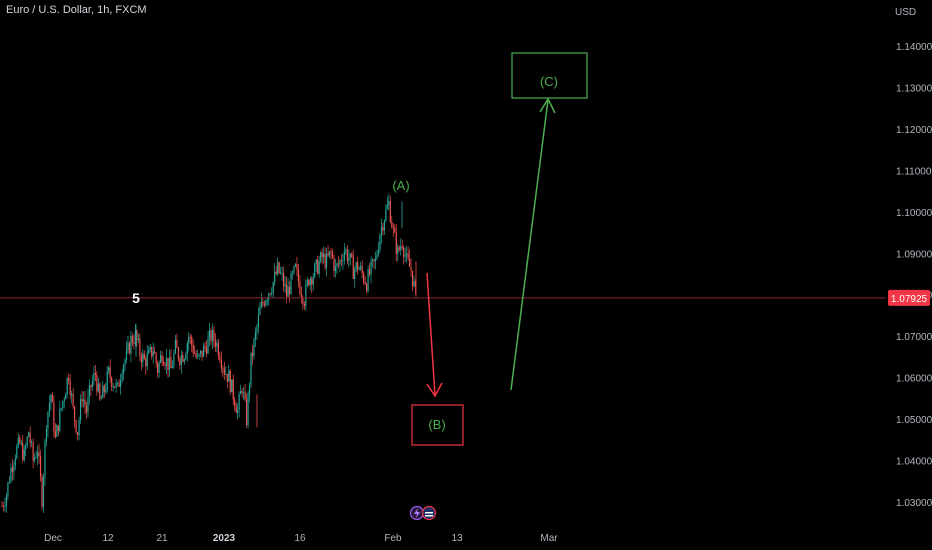 Image resolution: width=932 pixels, height=550 pixels. I want to click on x-tick-label: Mar, so click(549, 538).